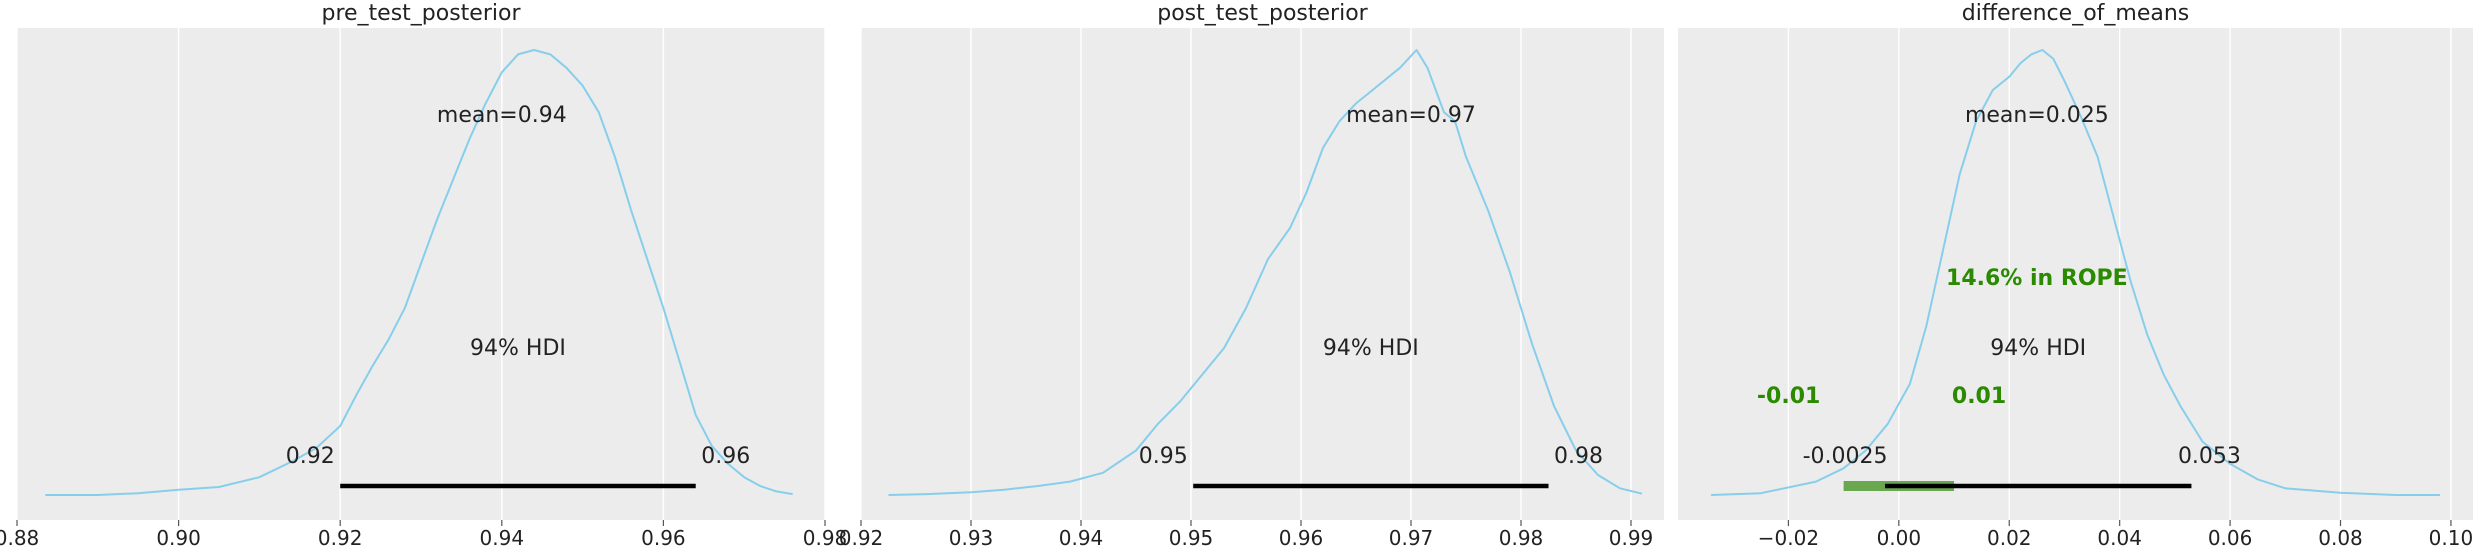  Describe the element at coordinates (1979, 396) in the screenshot. I see `rope-high-label: 0.01` at that location.